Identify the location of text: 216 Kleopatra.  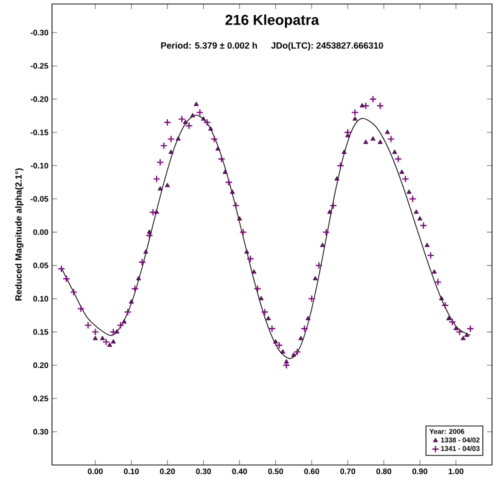
(272, 21).